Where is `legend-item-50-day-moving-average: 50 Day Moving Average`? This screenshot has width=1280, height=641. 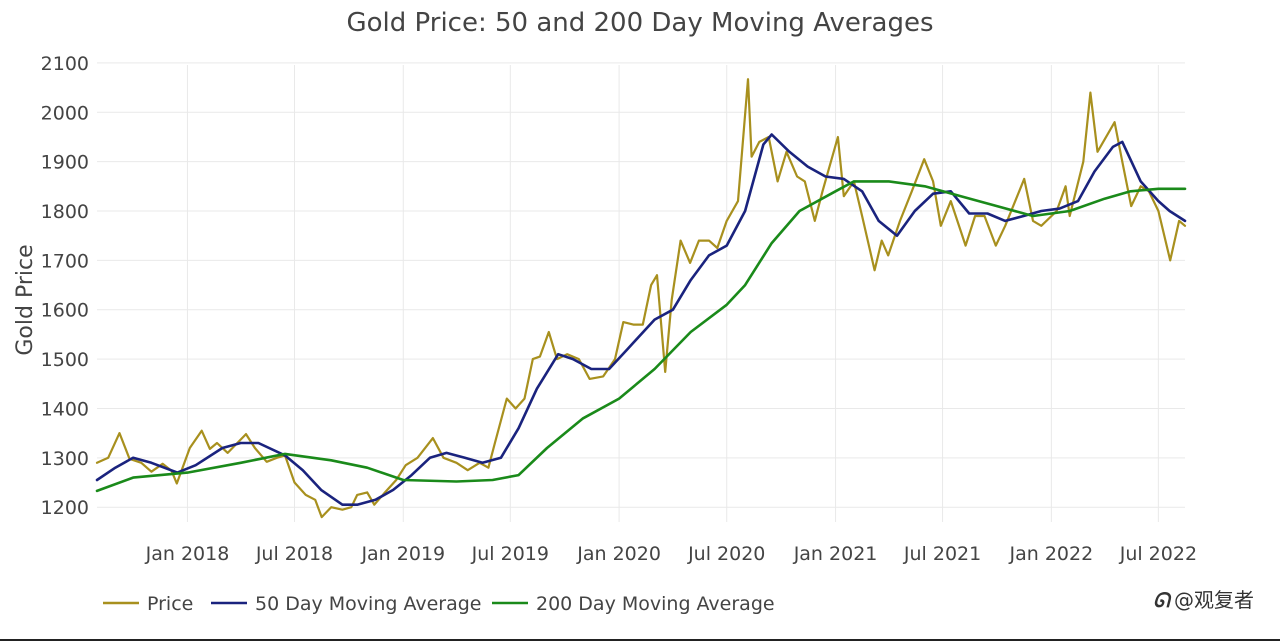 legend-item-50-day-moving-average: 50 Day Moving Average is located at coordinates (346, 604).